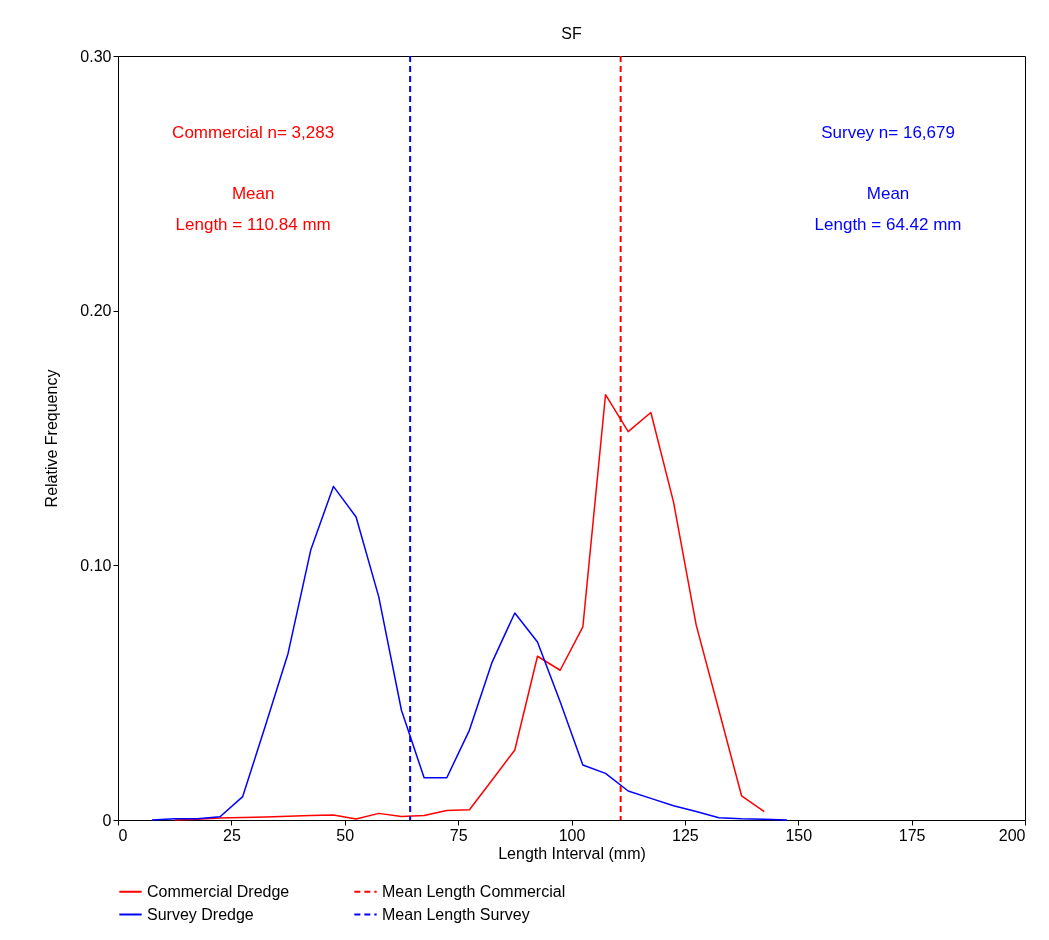 The image size is (1049, 940). I want to click on legend-label: Commercial Dredge, so click(218, 891).